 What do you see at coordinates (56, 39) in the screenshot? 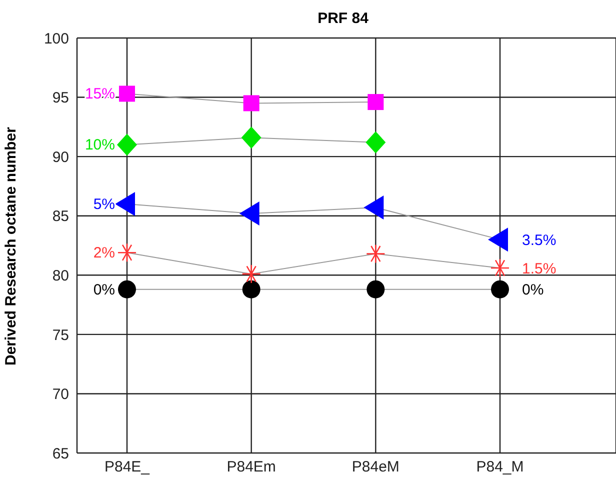
I see `y-tick-label: 100` at bounding box center [56, 39].